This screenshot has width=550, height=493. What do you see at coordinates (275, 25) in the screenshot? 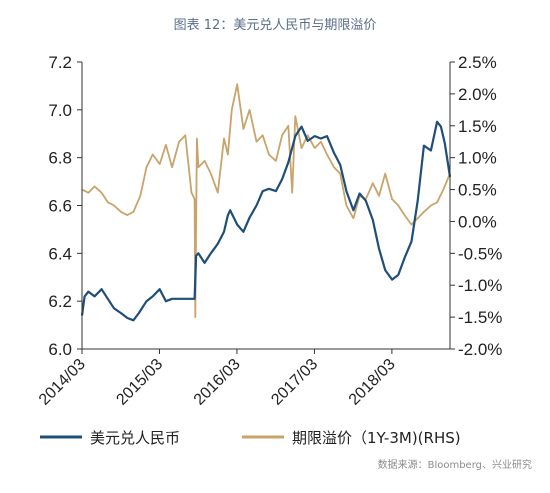
I see `chart-title: 图表 12：美元兑人民币与期限溢价` at bounding box center [275, 25].